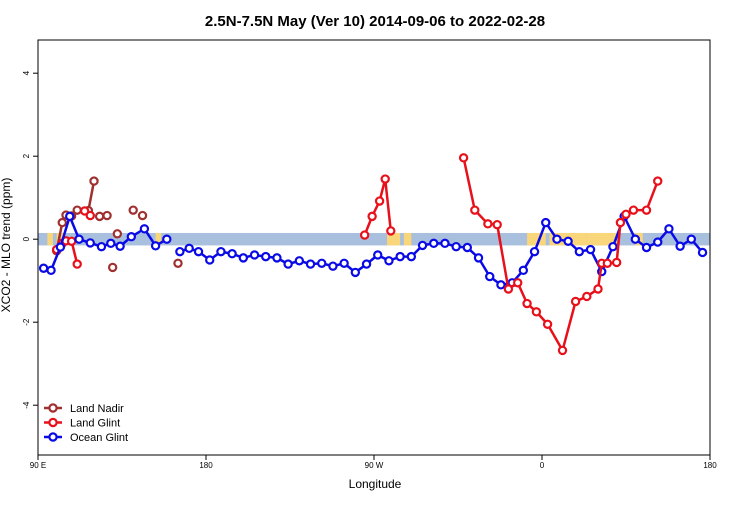 This screenshot has height=505, width=750. What do you see at coordinates (26, 322) in the screenshot?
I see `y-tick-label: -2` at bounding box center [26, 322].